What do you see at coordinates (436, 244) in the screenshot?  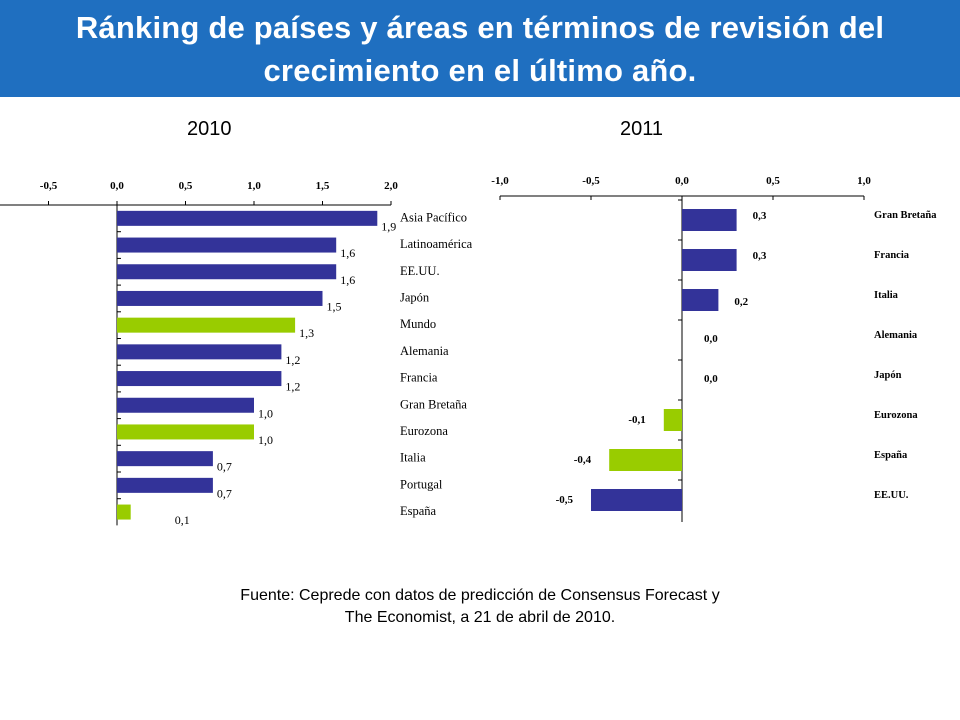 I see `category-label-2010-latinoamerica: Latinoamérica` at bounding box center [436, 244].